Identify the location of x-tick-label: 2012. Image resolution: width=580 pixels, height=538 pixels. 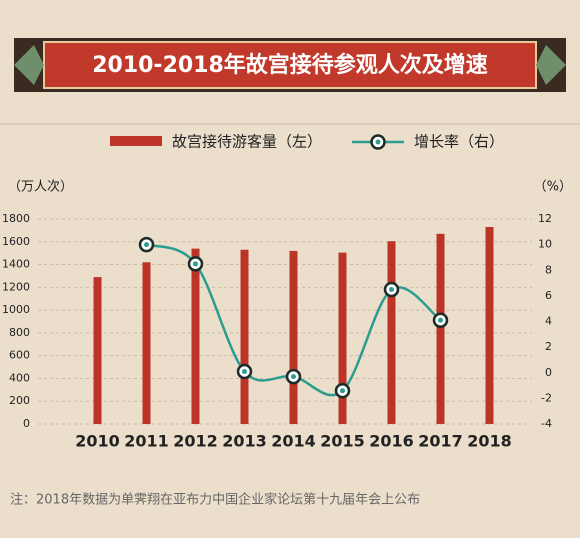
(195, 441).